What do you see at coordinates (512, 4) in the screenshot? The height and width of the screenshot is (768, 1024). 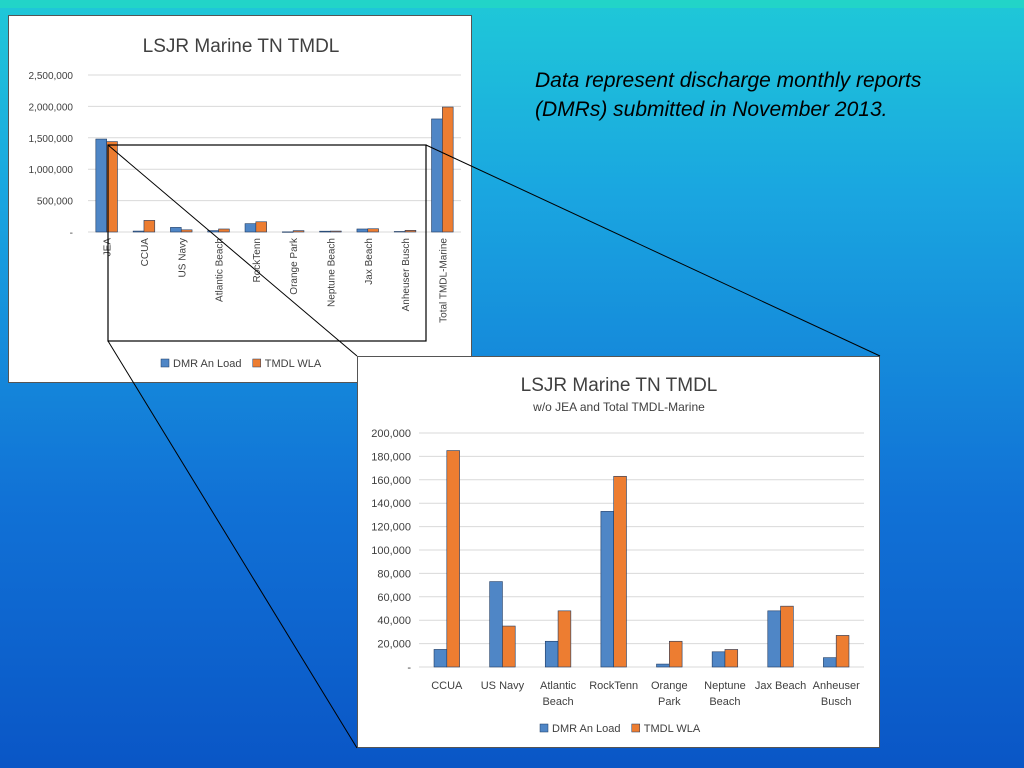 I see `top-accent-strip` at bounding box center [512, 4].